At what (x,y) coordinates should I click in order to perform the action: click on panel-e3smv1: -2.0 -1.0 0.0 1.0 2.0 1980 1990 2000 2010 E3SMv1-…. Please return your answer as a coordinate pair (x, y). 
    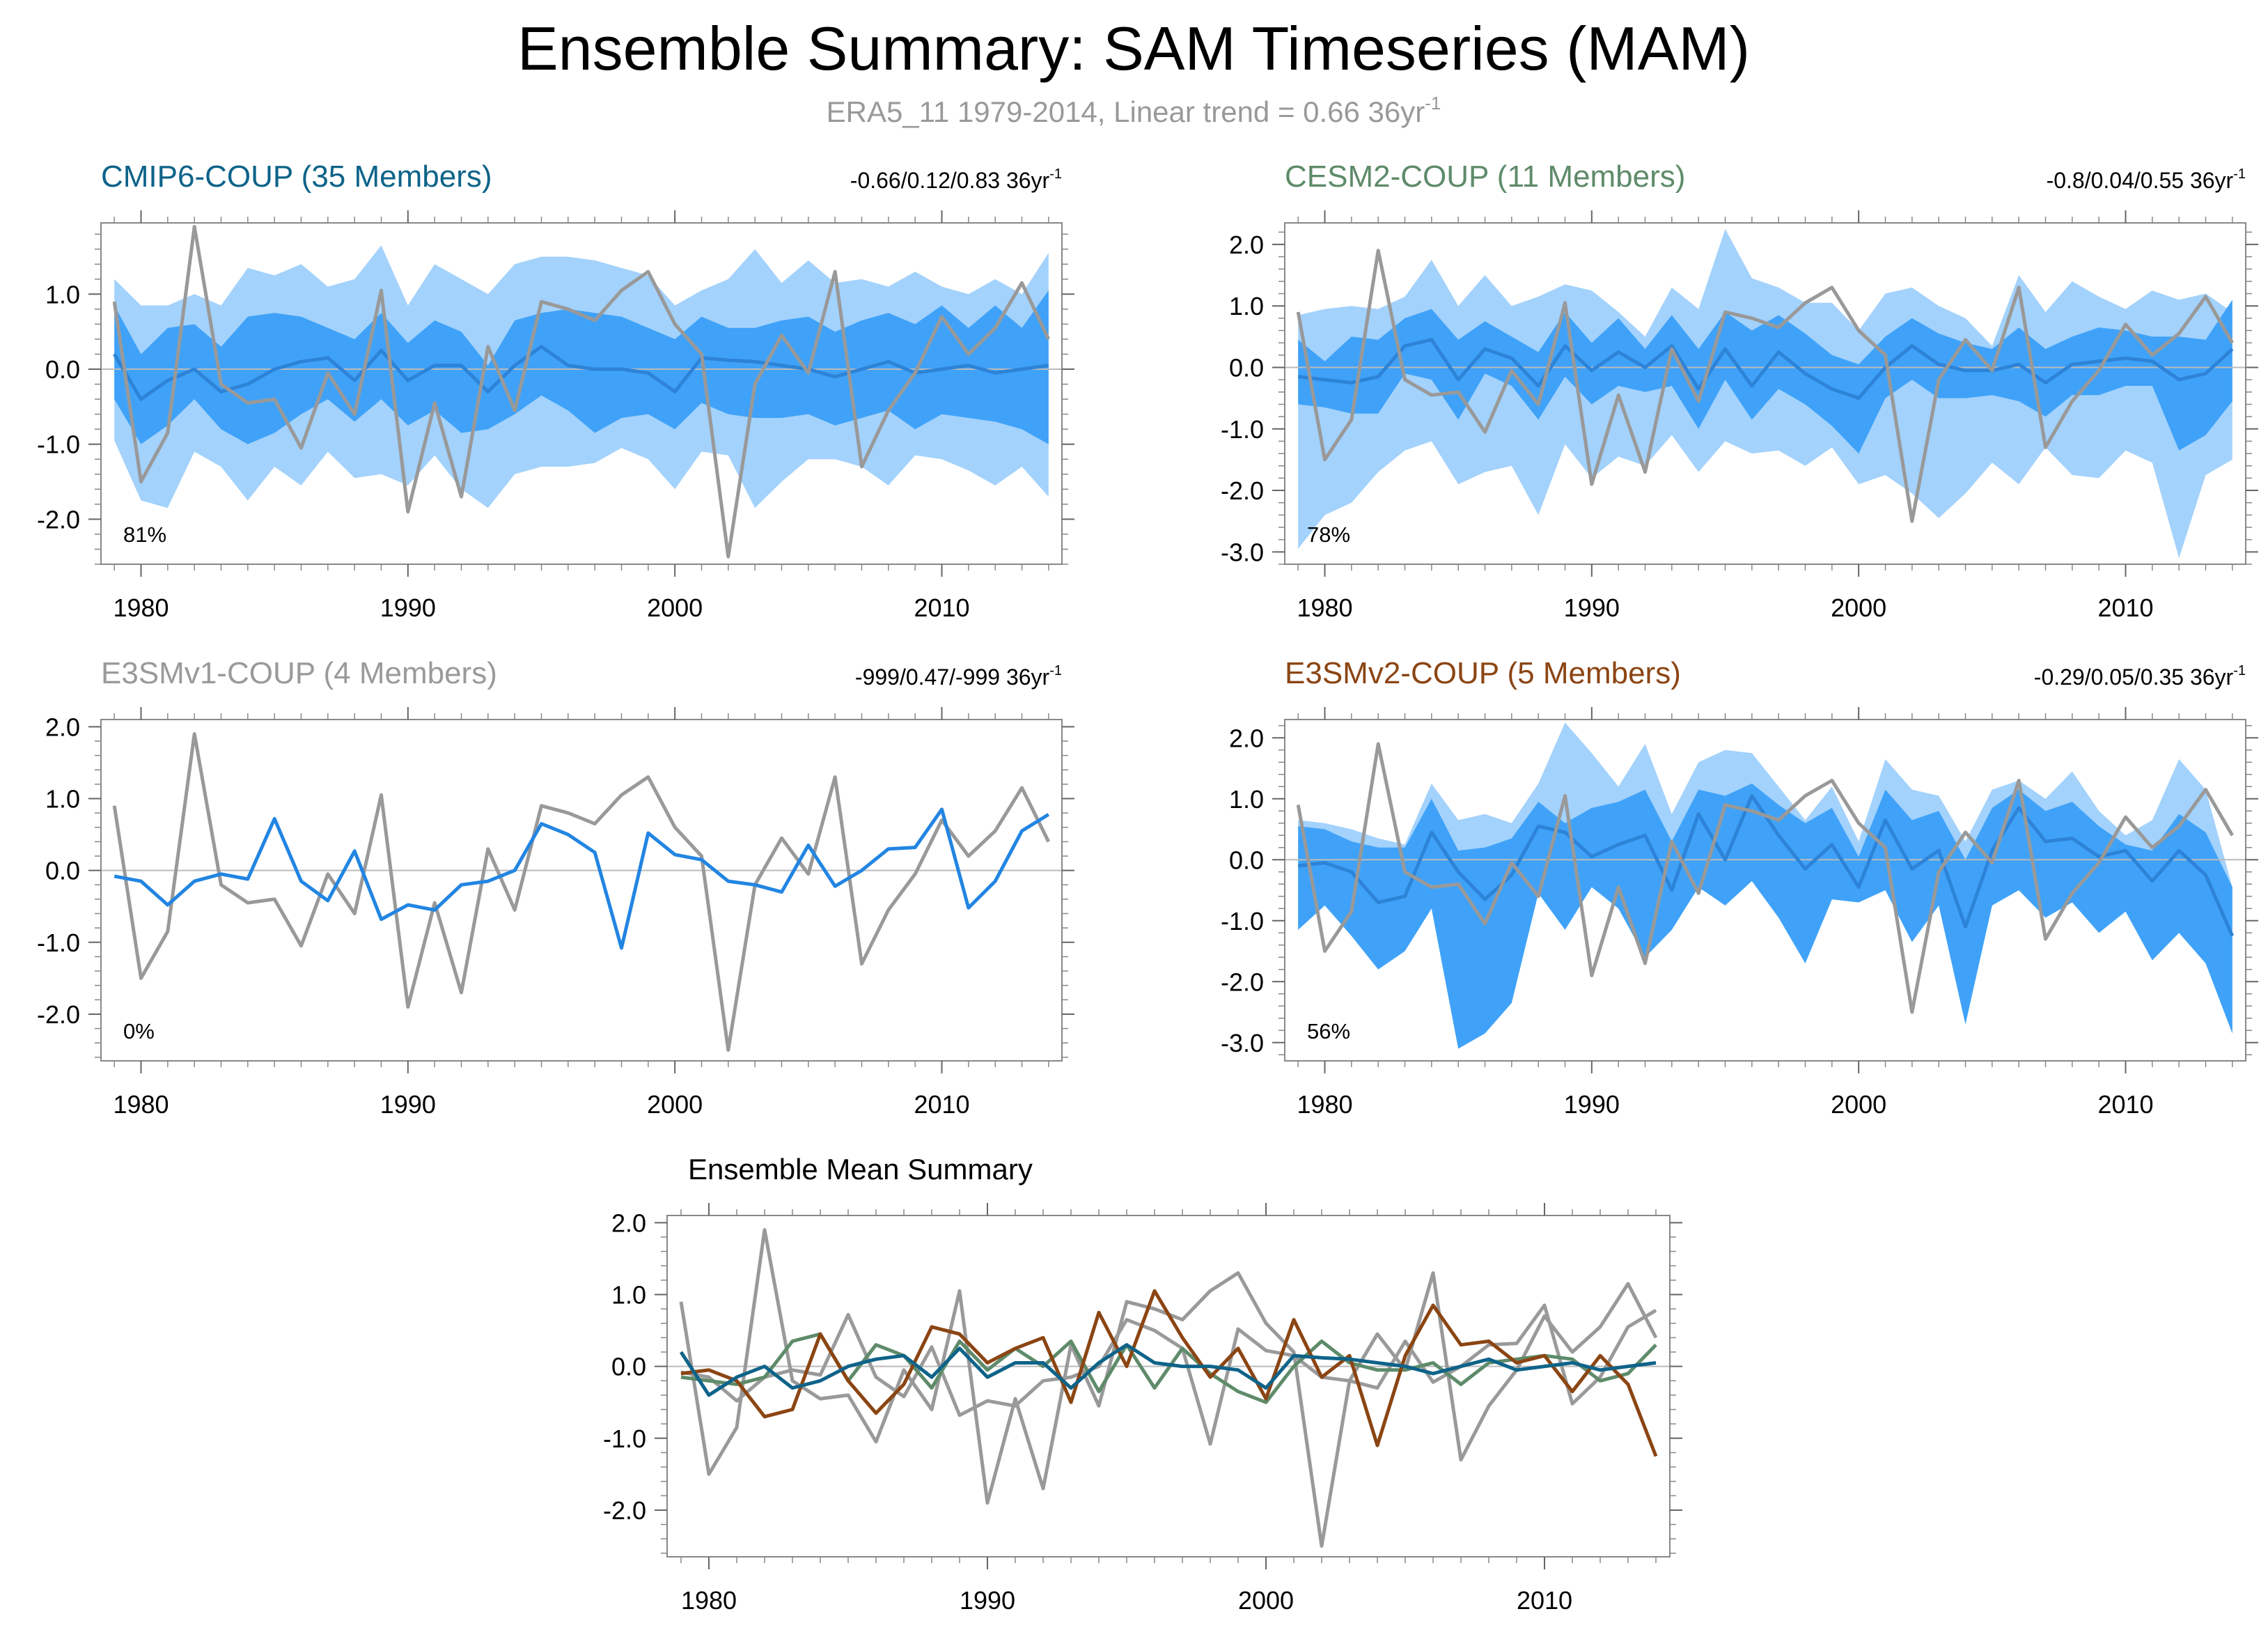
    Looking at the image, I should click on (555, 887).